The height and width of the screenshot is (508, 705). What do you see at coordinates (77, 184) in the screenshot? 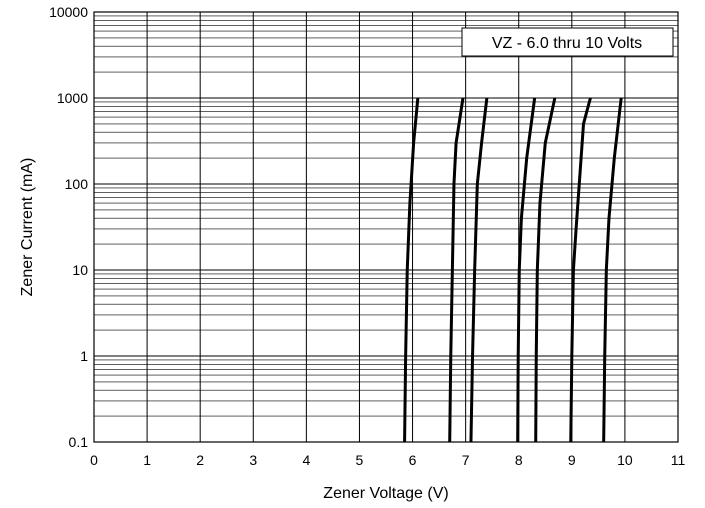
I see `y-tick-label: 100` at bounding box center [77, 184].